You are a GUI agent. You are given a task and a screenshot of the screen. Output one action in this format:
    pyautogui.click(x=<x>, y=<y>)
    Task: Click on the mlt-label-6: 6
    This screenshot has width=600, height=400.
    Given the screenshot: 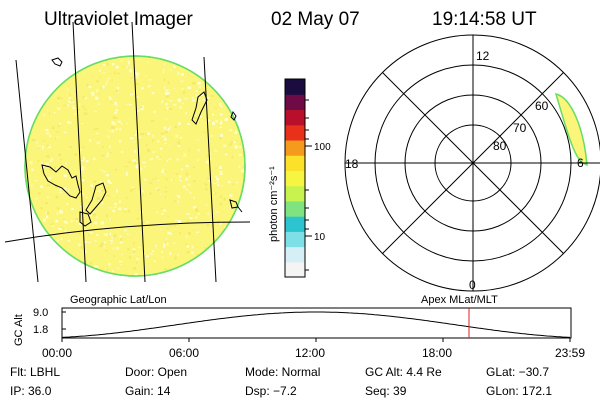 What is the action you would take?
    pyautogui.click(x=580, y=163)
    